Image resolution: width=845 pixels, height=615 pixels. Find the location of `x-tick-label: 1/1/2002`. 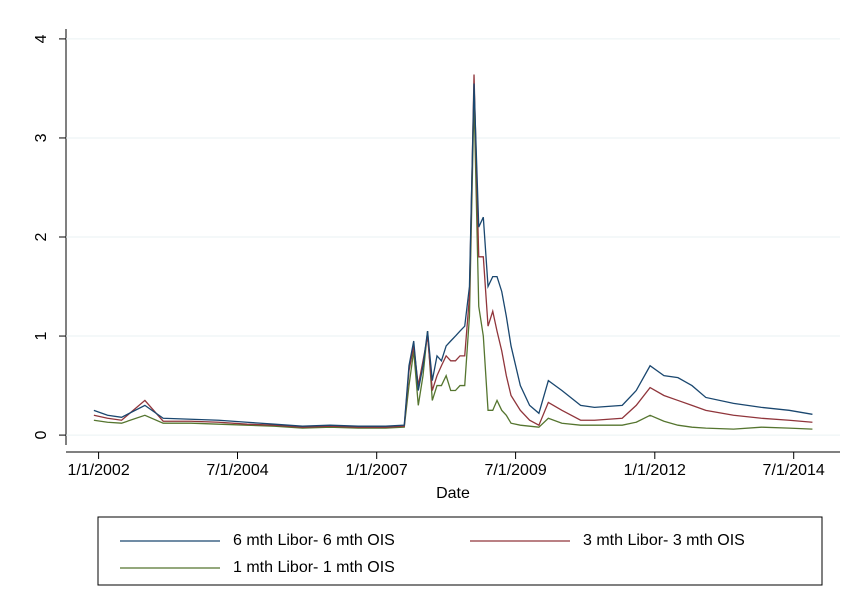

x-tick-label: 1/1/2002 is located at coordinates (98, 470).